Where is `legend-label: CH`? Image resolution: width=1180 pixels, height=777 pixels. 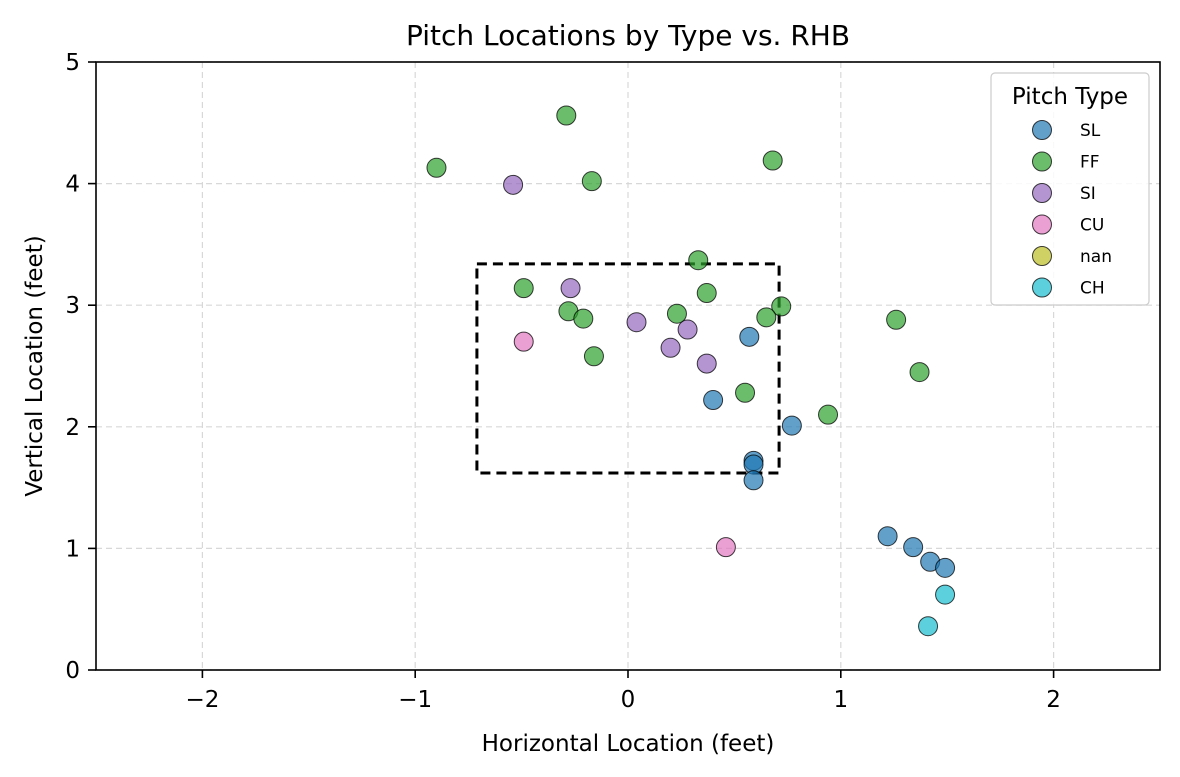
legend-label: CH is located at coordinates (1092, 289).